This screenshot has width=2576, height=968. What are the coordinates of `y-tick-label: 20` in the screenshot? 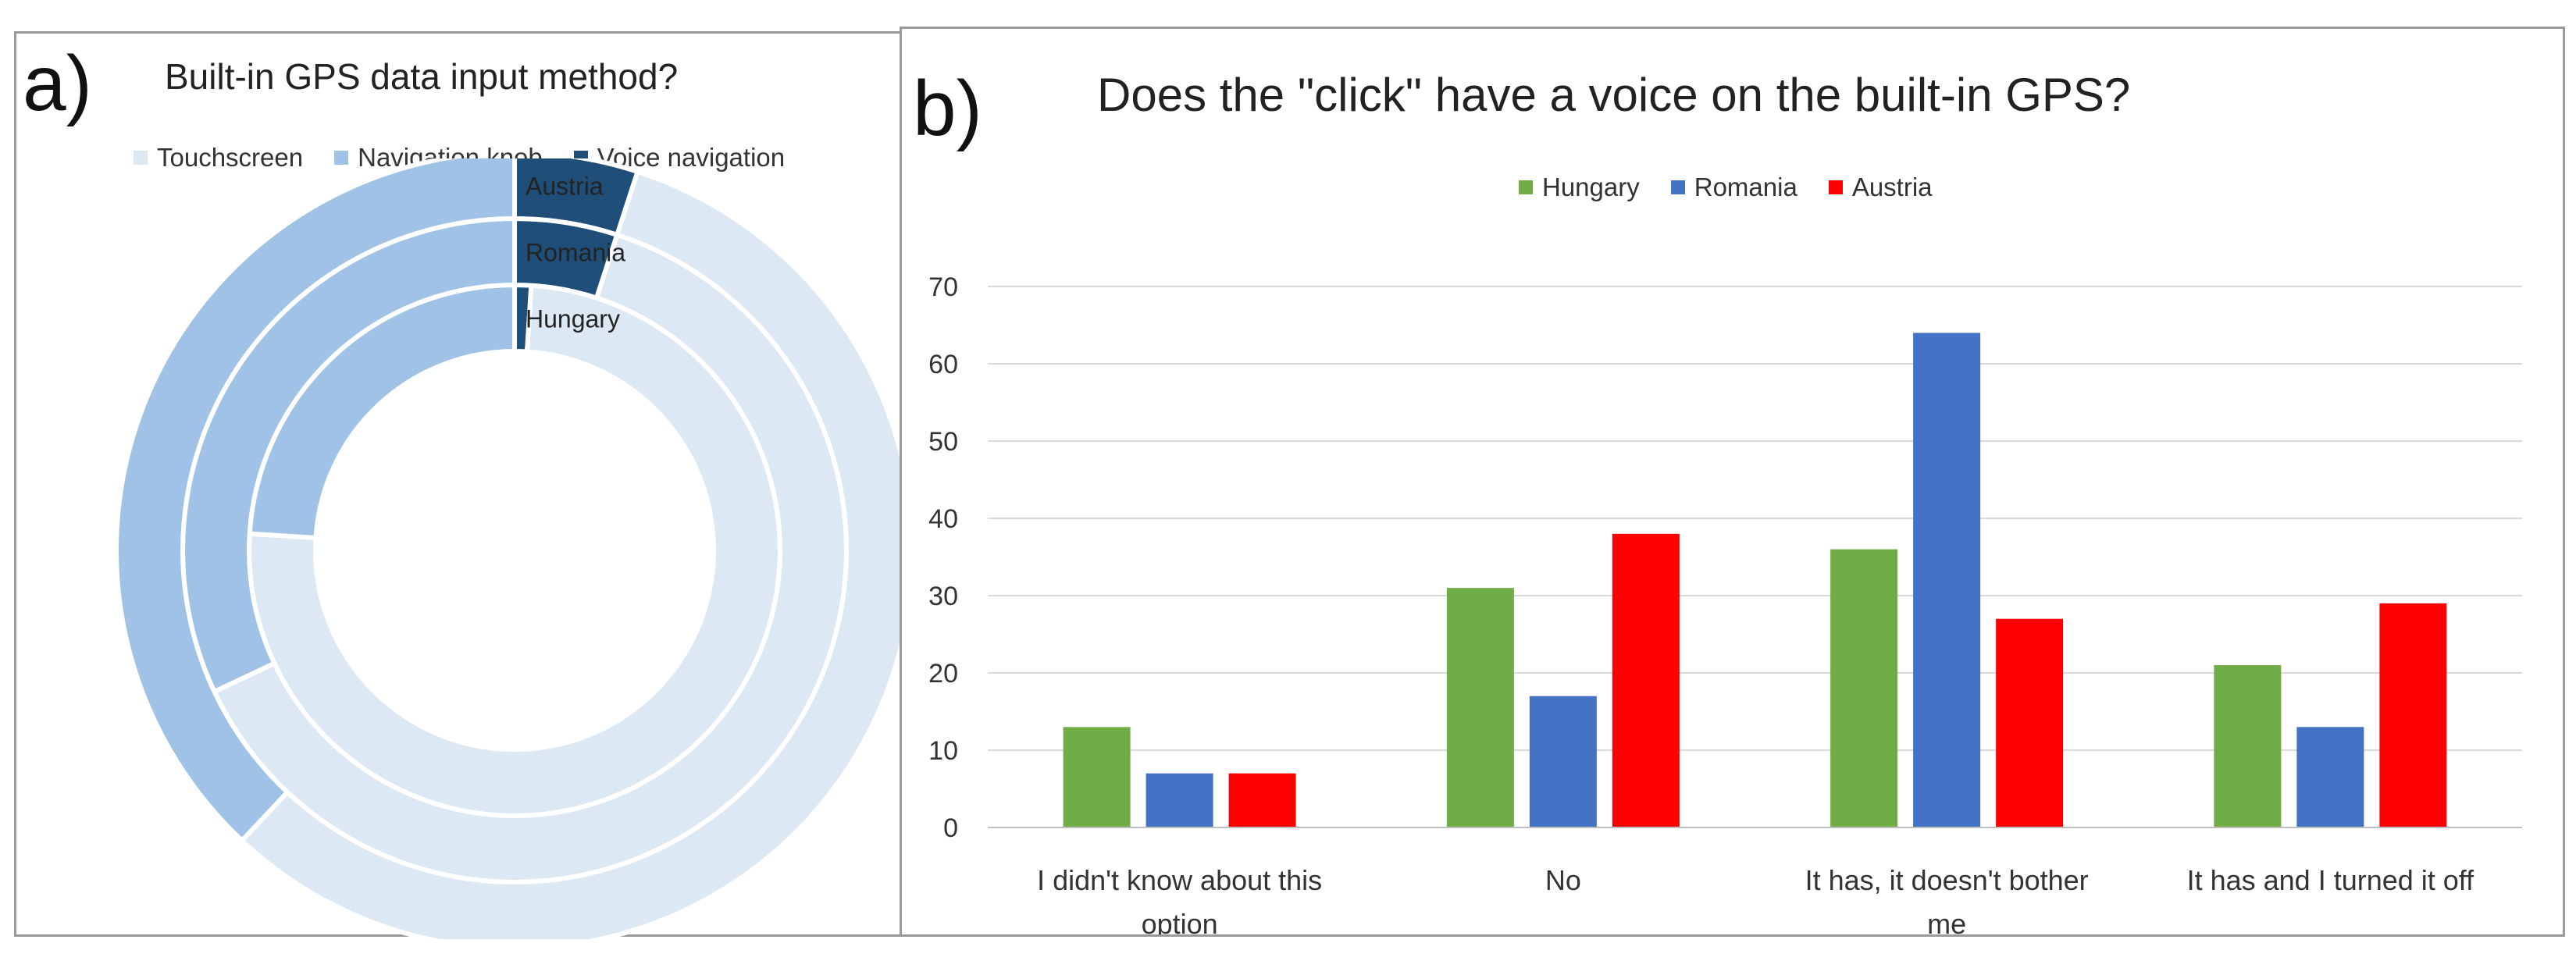 It's located at (943, 674).